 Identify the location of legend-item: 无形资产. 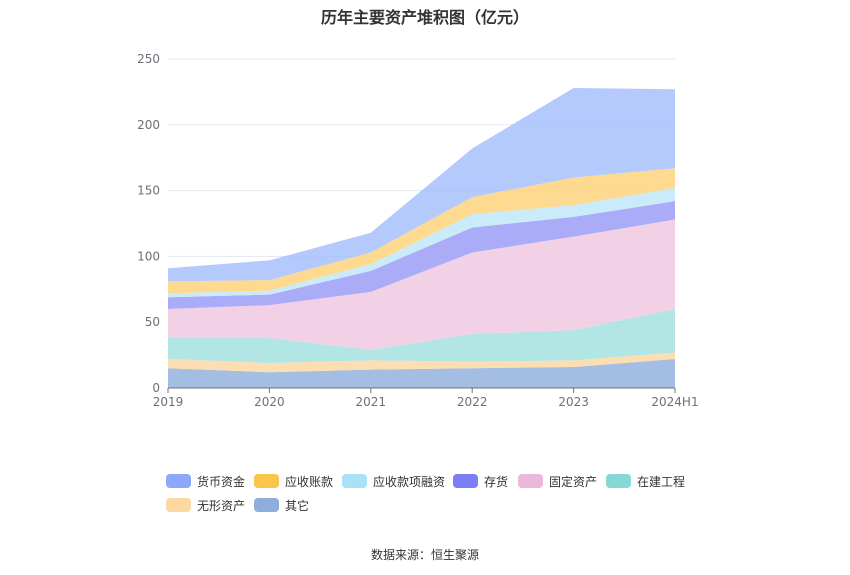
(205, 505).